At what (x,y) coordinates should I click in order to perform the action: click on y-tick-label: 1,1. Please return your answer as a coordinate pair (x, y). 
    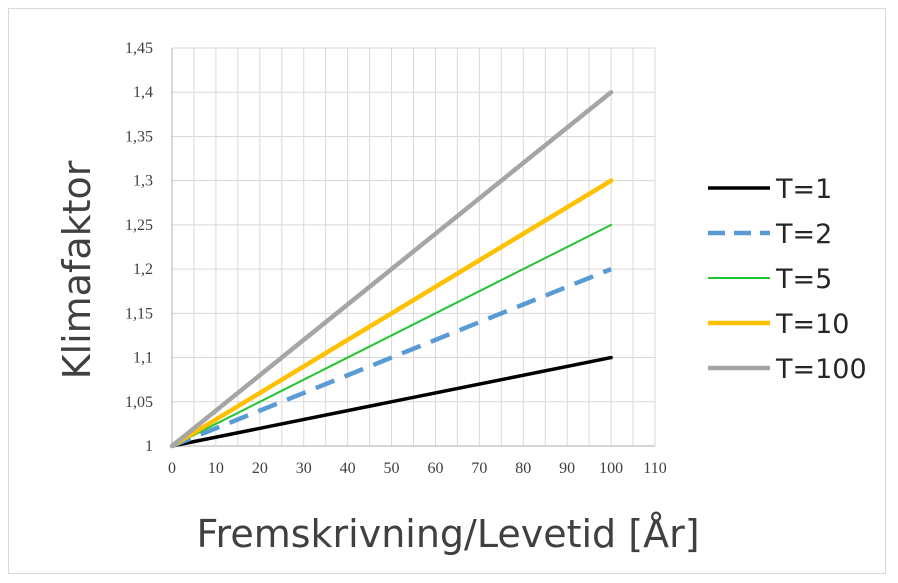
    Looking at the image, I should click on (143, 358).